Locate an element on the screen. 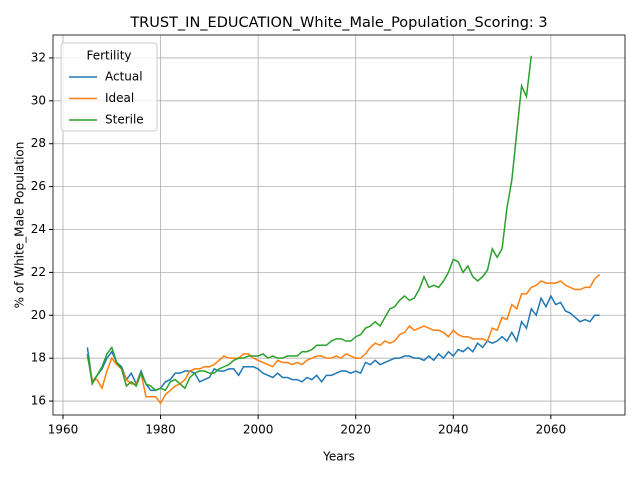 The width and height of the screenshot is (640, 484). y-tick-label: 20 is located at coordinates (38, 315).